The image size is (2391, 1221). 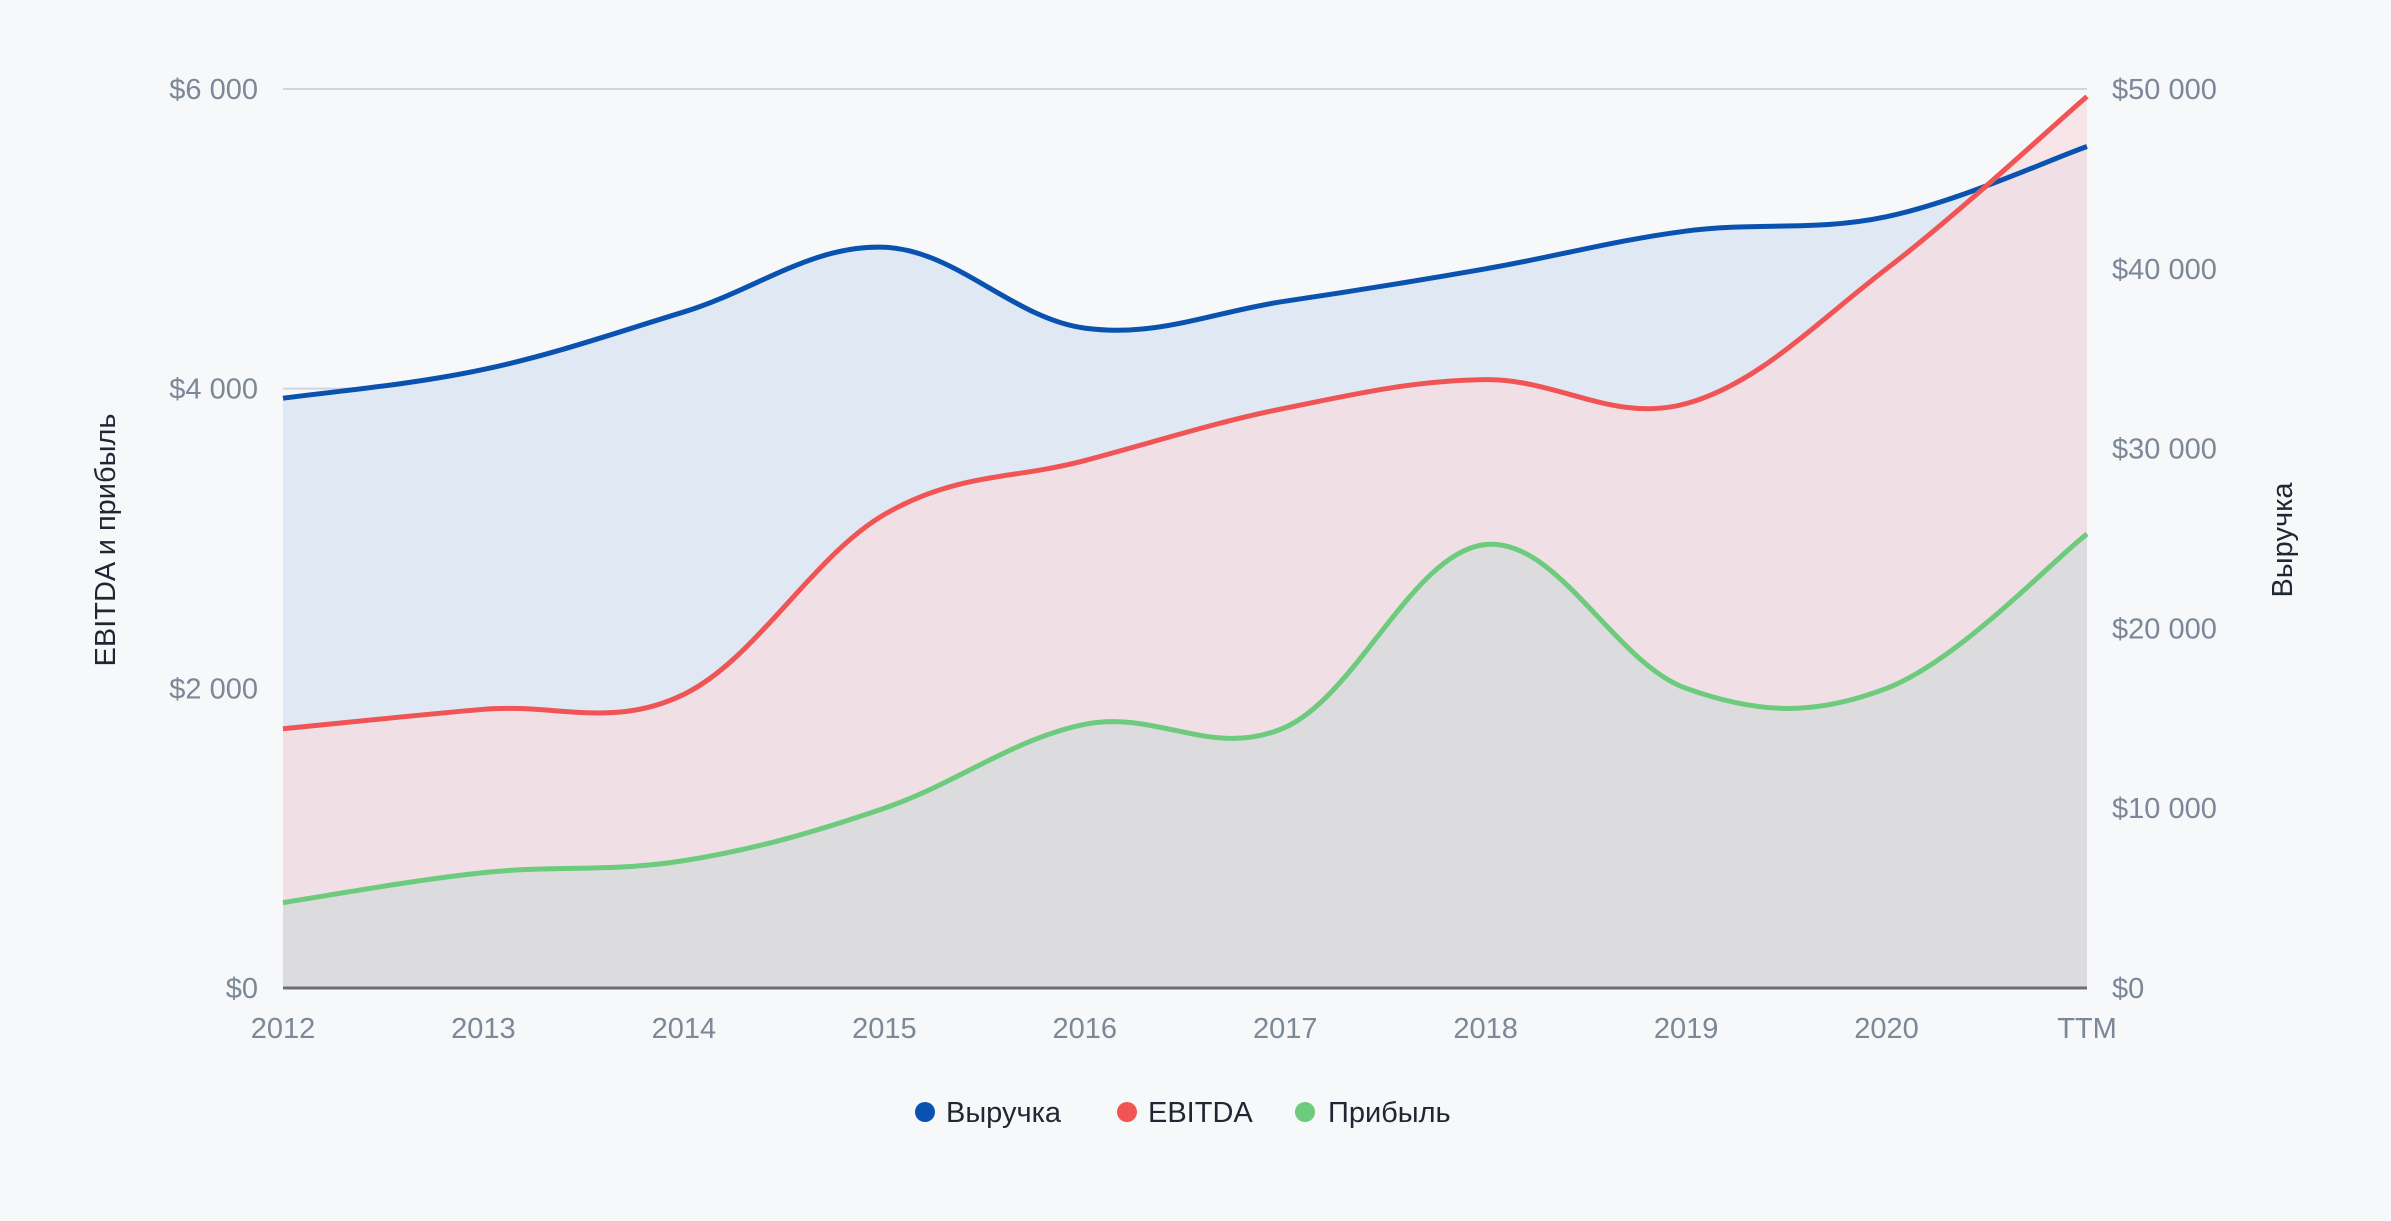 I want to click on x-tick-label-9: TTM, so click(x=2087, y=1029).